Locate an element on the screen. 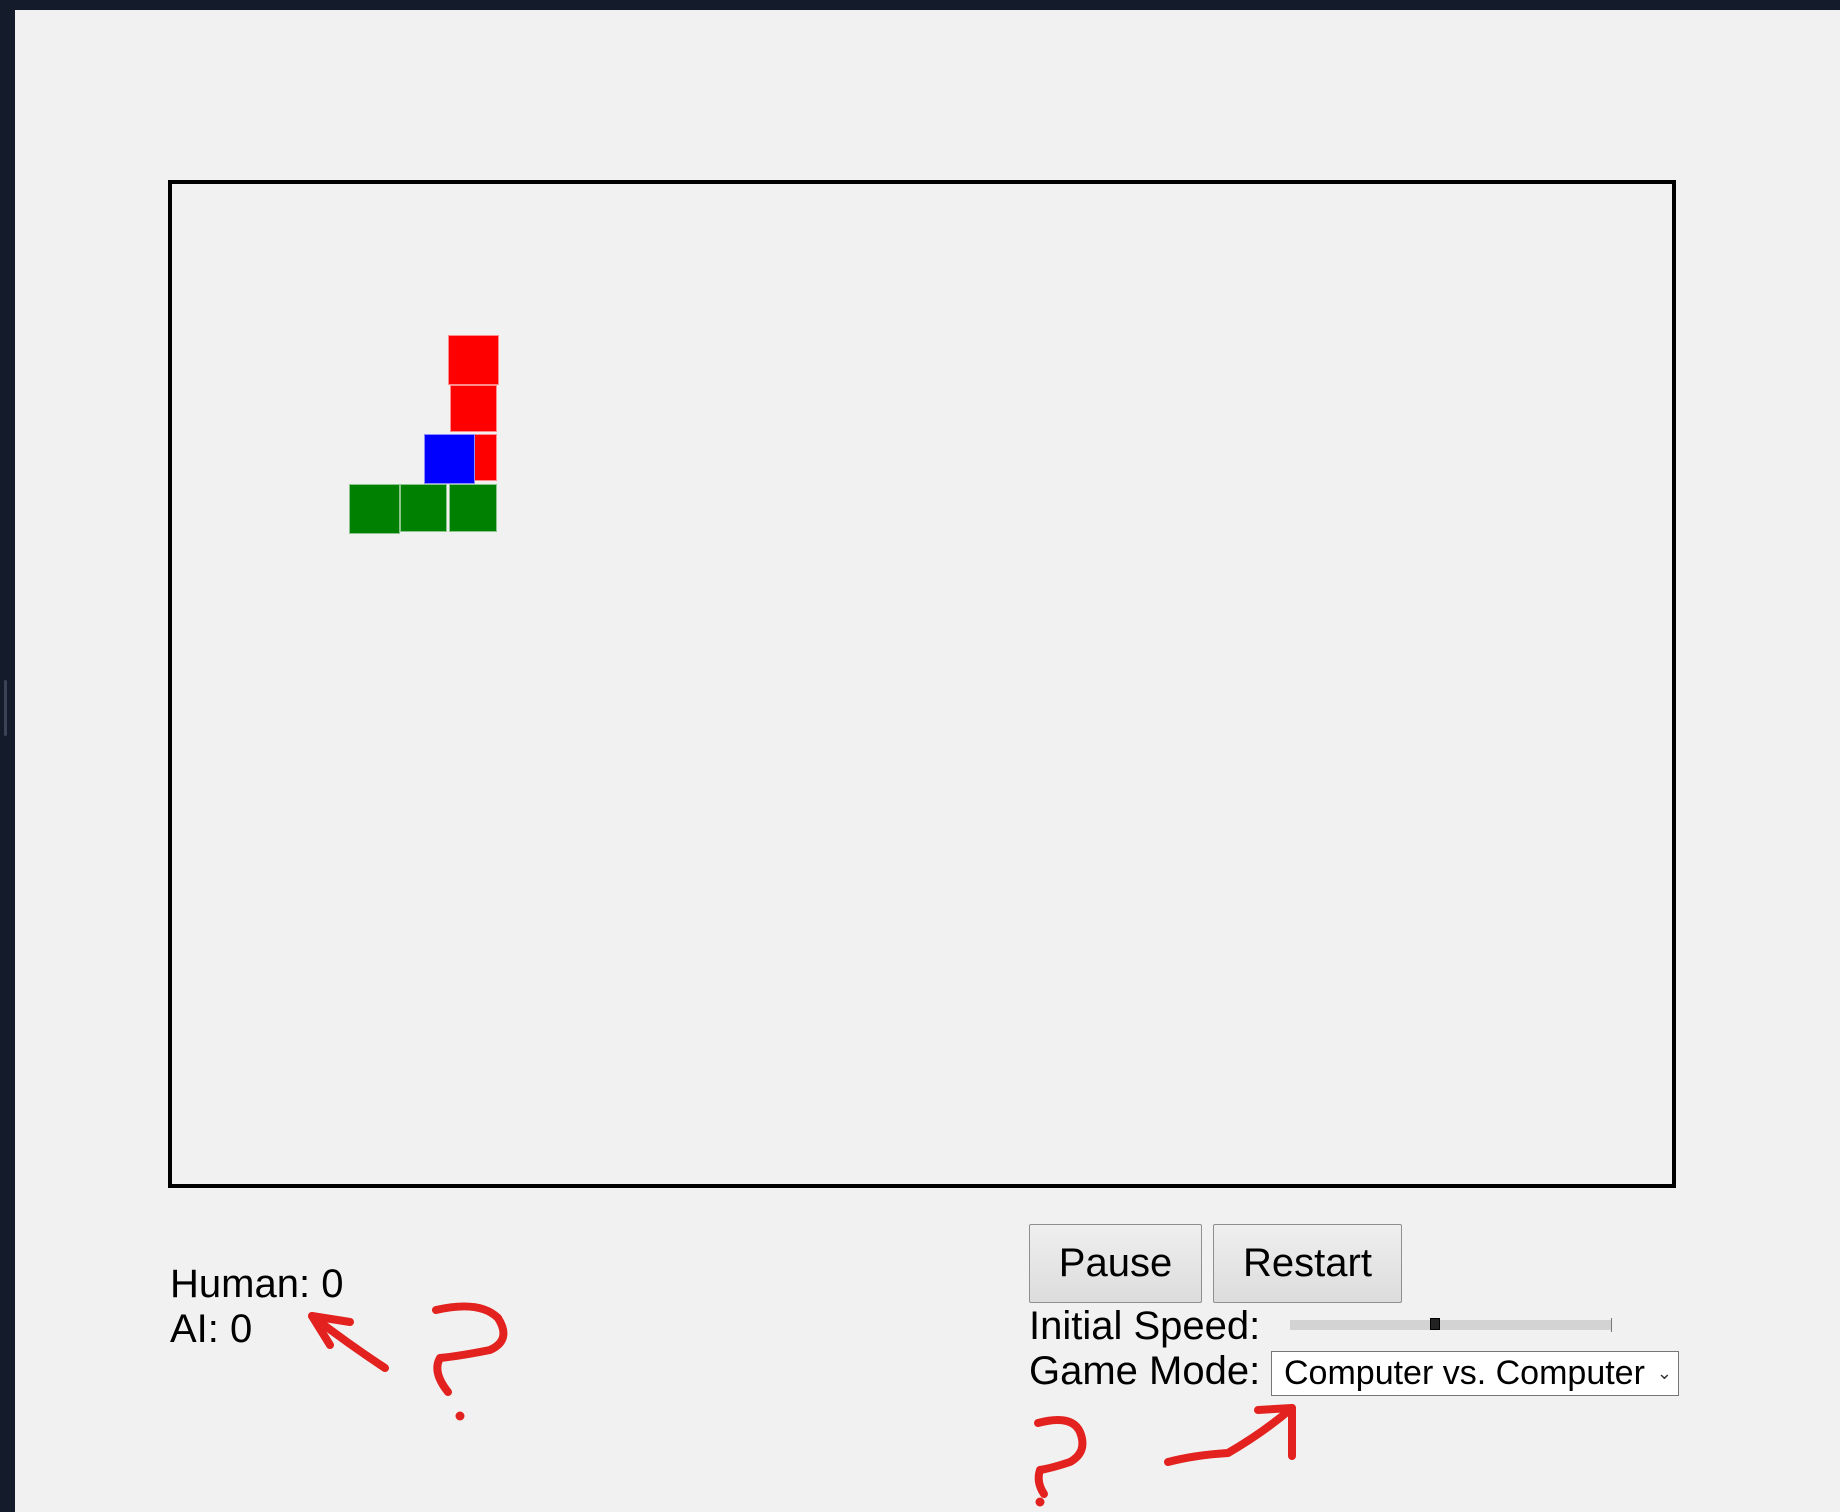 The width and height of the screenshot is (1840, 1512). speed-label: Initial Speed: is located at coordinates (1145, 1326).